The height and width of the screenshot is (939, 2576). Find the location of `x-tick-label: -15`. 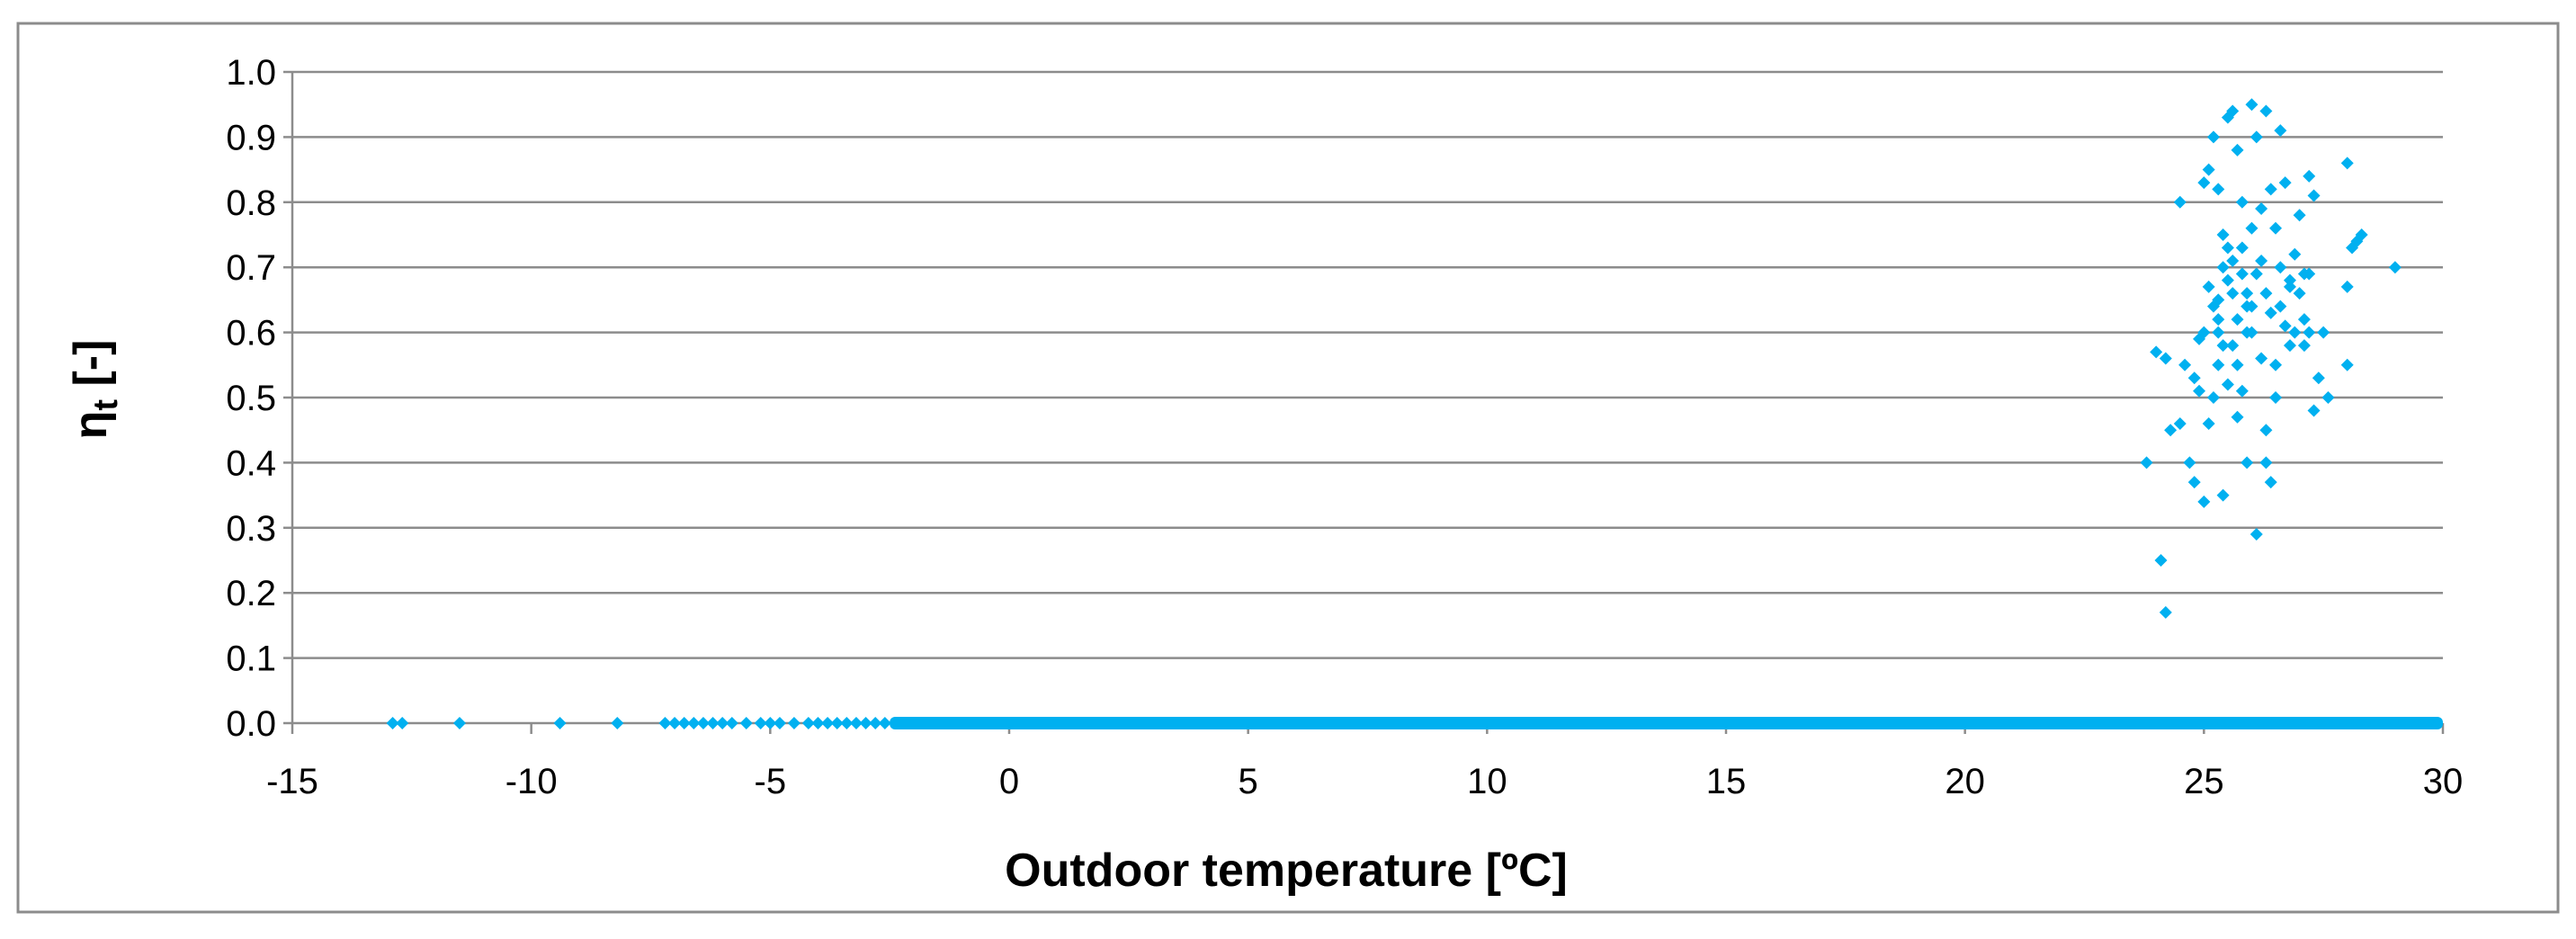

x-tick-label: -15 is located at coordinates (292, 781).